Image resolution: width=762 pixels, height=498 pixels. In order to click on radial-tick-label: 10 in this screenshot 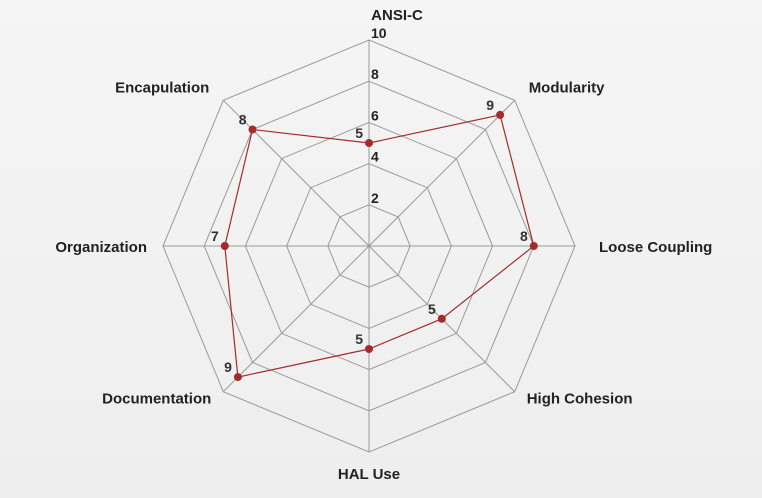, I will do `click(379, 33)`.